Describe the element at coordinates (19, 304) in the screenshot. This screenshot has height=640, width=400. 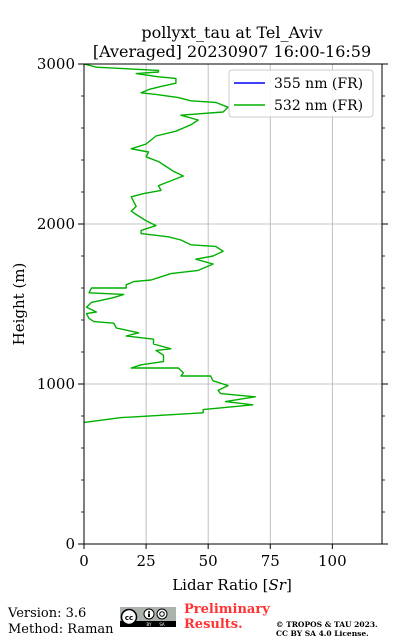
I see `y-axis-label: Height (m)` at that location.